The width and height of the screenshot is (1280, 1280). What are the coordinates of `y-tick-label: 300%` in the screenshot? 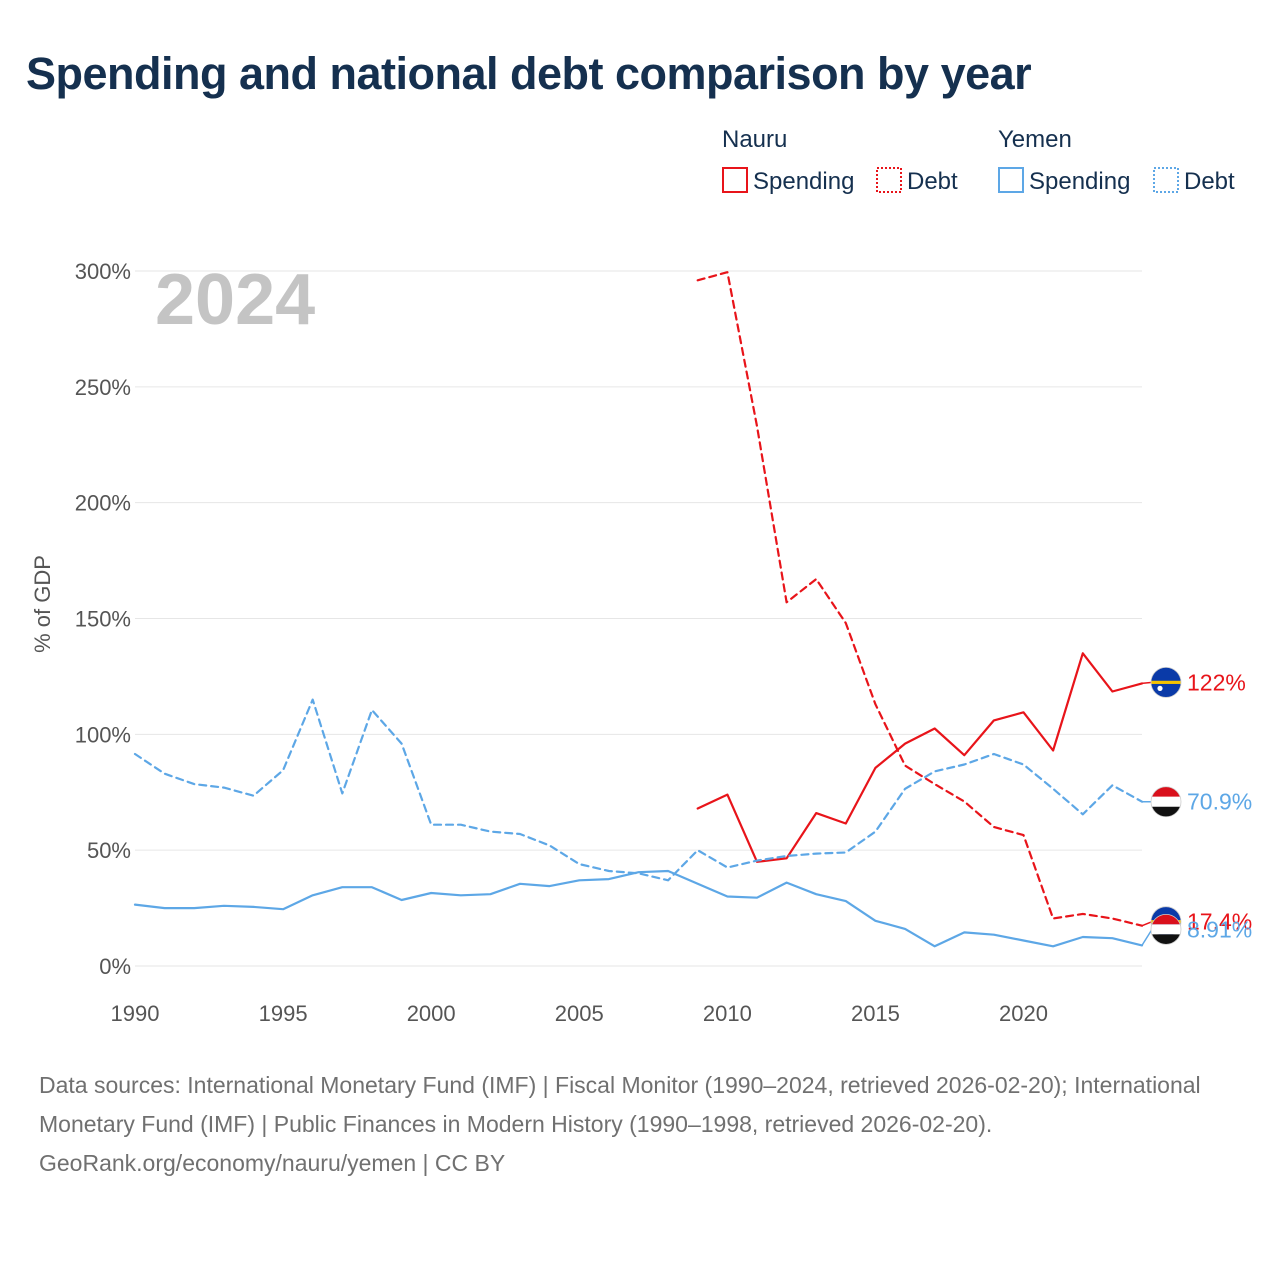 It's located at (103, 271).